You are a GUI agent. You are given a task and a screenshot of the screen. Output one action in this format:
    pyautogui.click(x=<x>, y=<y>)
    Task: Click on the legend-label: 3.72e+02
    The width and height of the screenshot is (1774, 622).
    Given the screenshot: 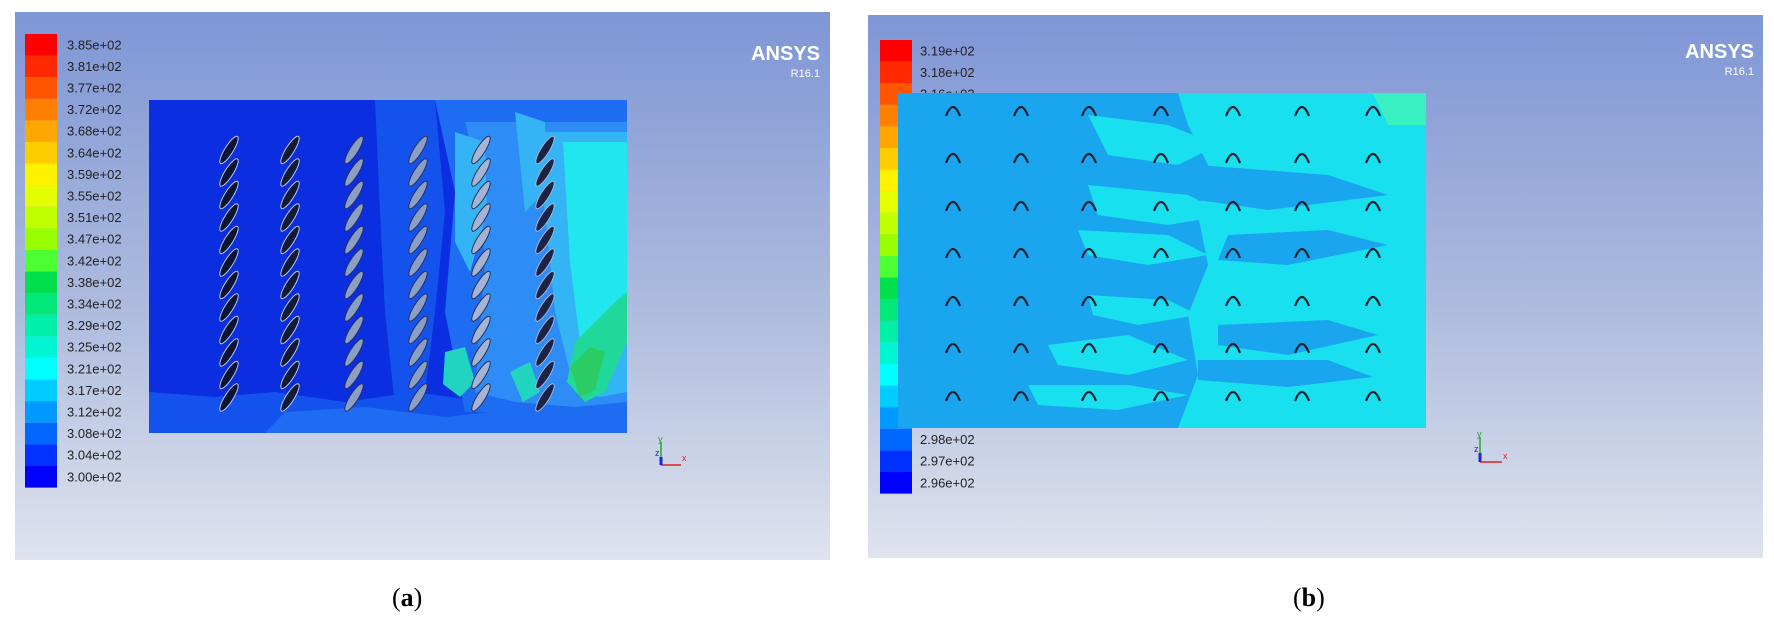 What is the action you would take?
    pyautogui.click(x=94, y=109)
    